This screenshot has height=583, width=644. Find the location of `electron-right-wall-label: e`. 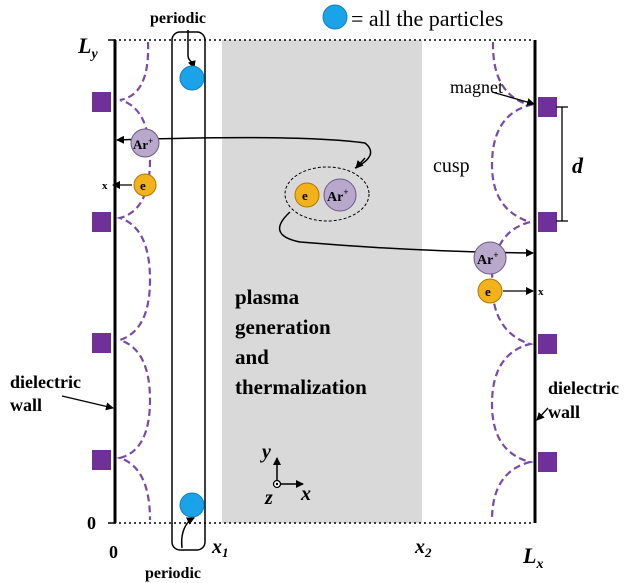

electron-right-wall-label: e is located at coordinates (488, 291).